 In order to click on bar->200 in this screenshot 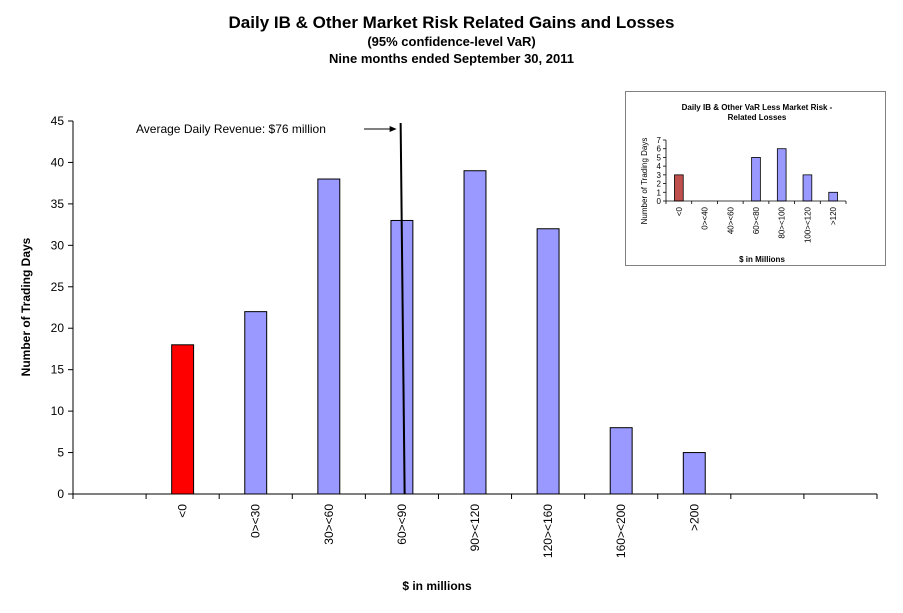, I will do `click(694, 473)`.